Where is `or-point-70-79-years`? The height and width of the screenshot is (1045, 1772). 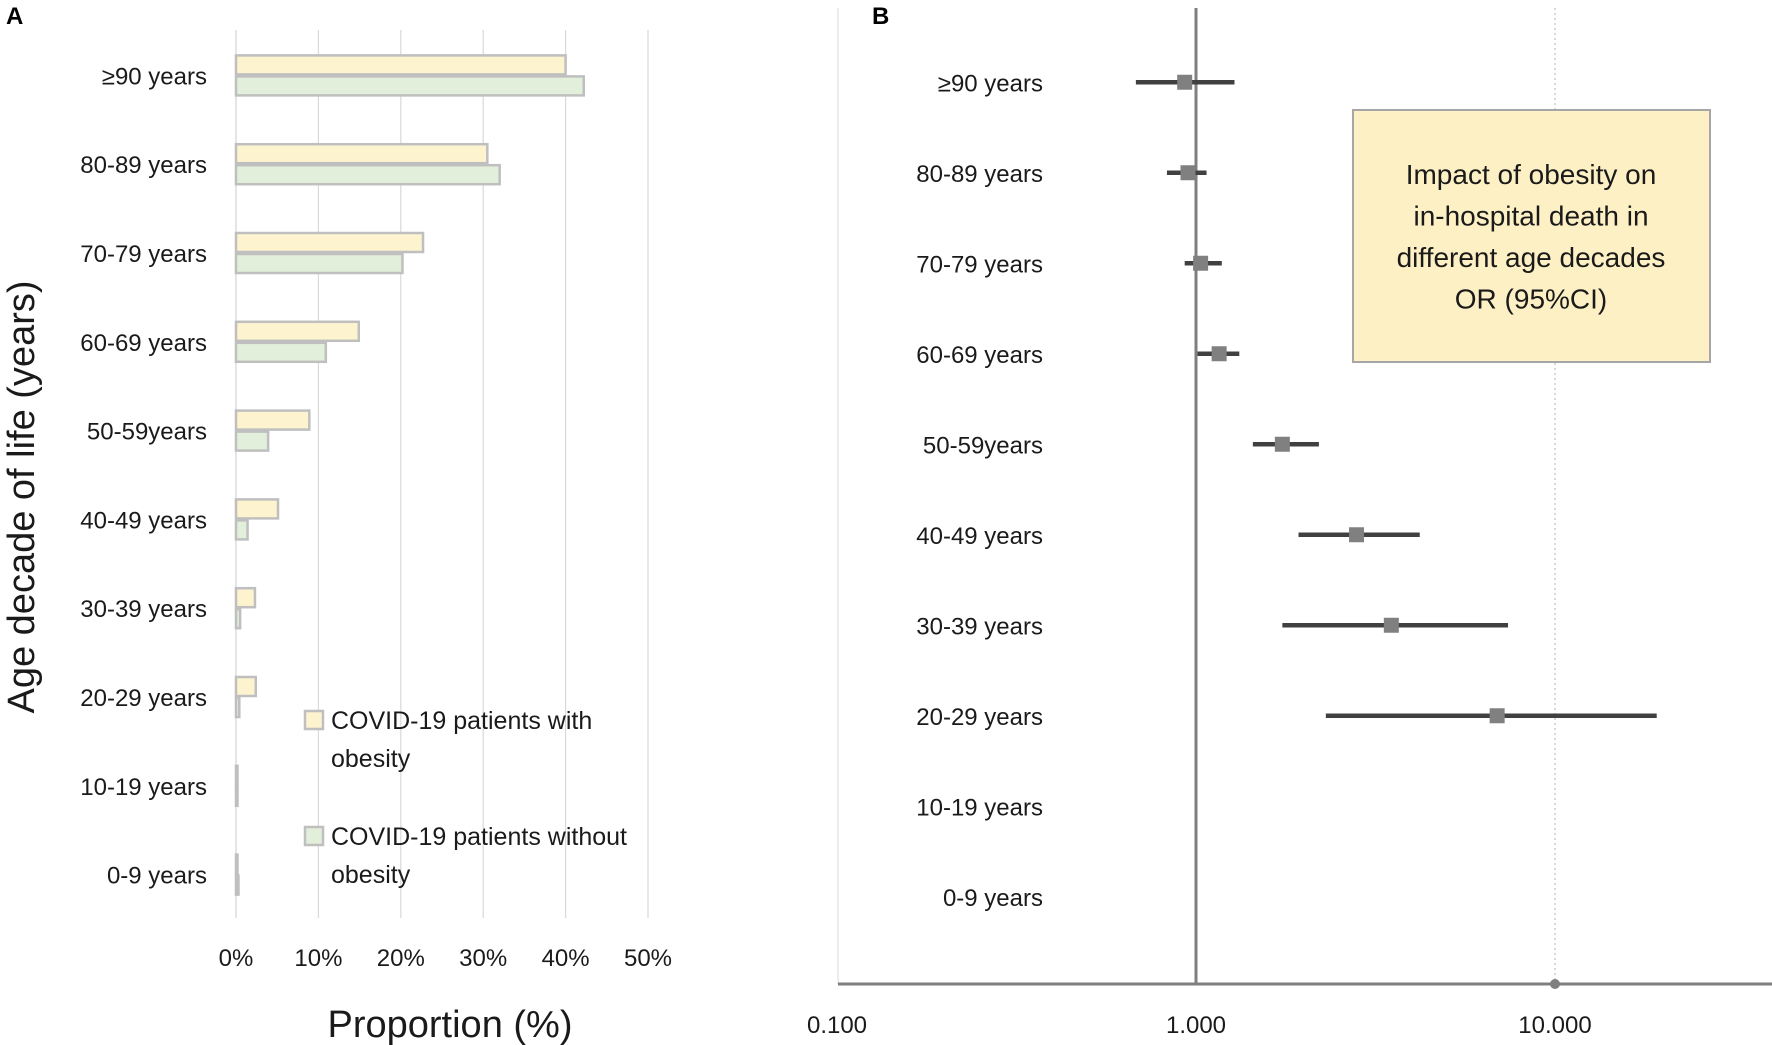
or-point-70-79-years is located at coordinates (1201, 263).